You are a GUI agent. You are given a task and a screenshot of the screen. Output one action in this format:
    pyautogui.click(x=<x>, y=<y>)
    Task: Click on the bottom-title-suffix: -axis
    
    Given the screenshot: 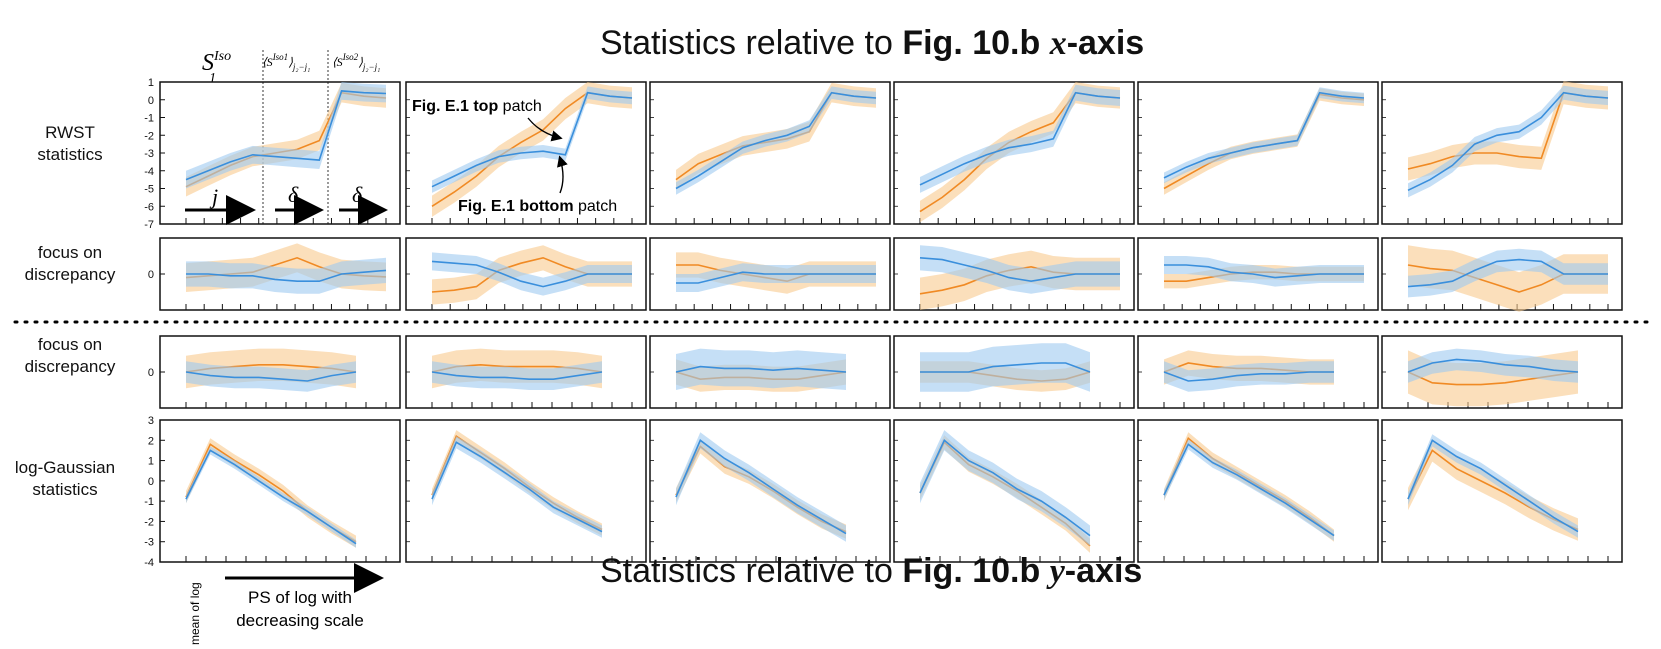 What is the action you would take?
    pyautogui.click(x=1103, y=571)
    